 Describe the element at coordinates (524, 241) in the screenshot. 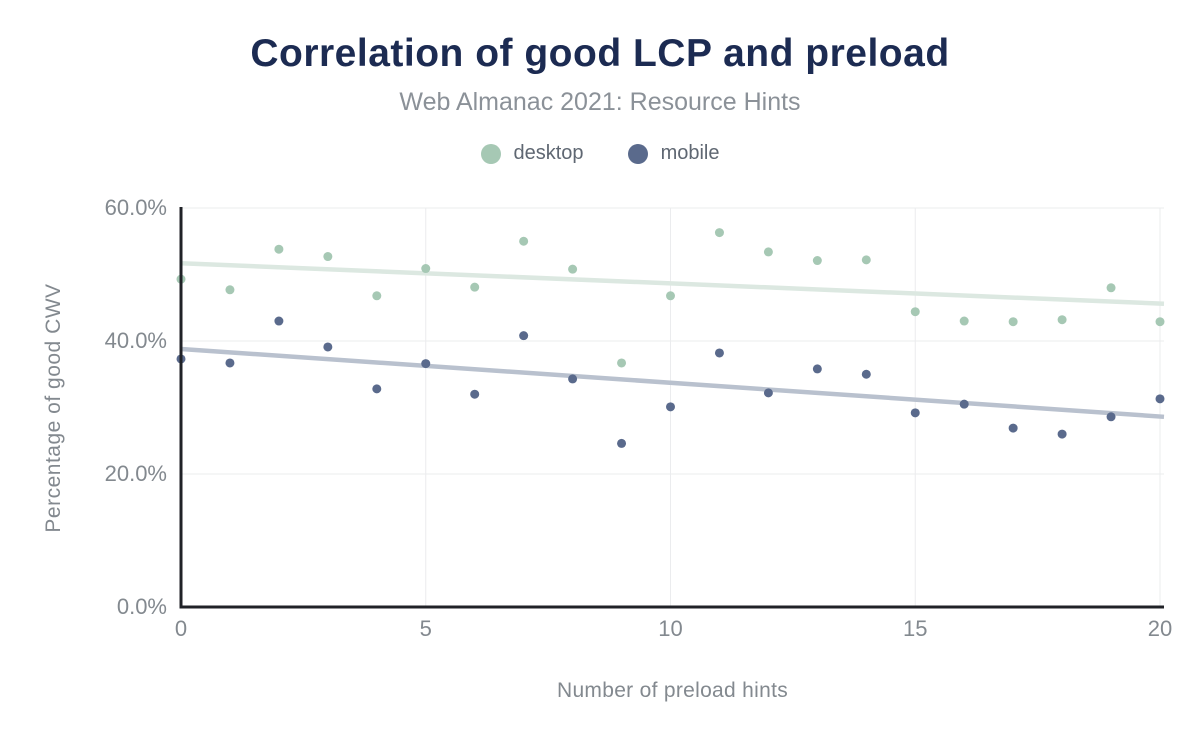

I see `desktop-point-x7` at that location.